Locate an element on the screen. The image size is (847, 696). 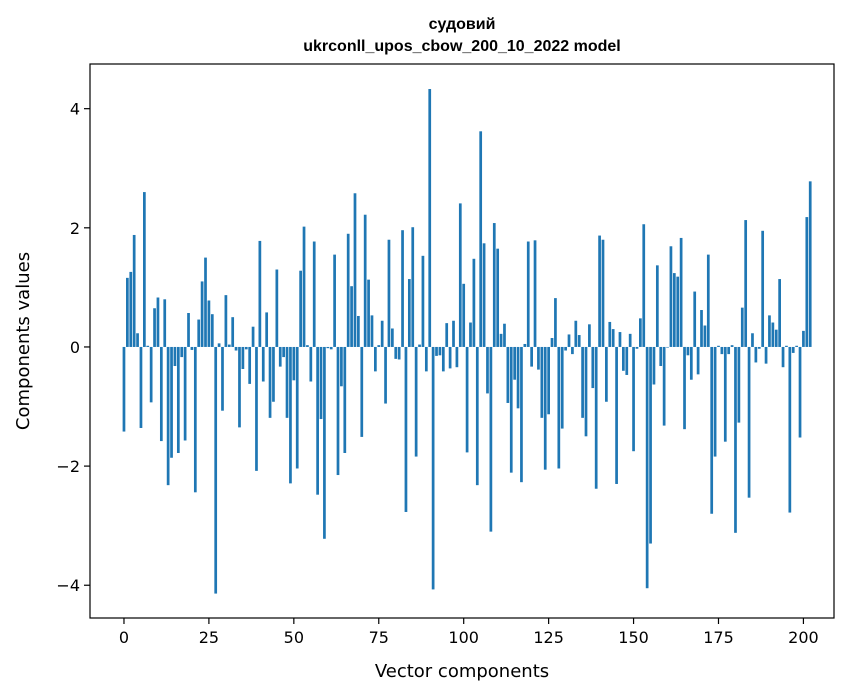
x-axis-label: Vector components is located at coordinates (462, 671).